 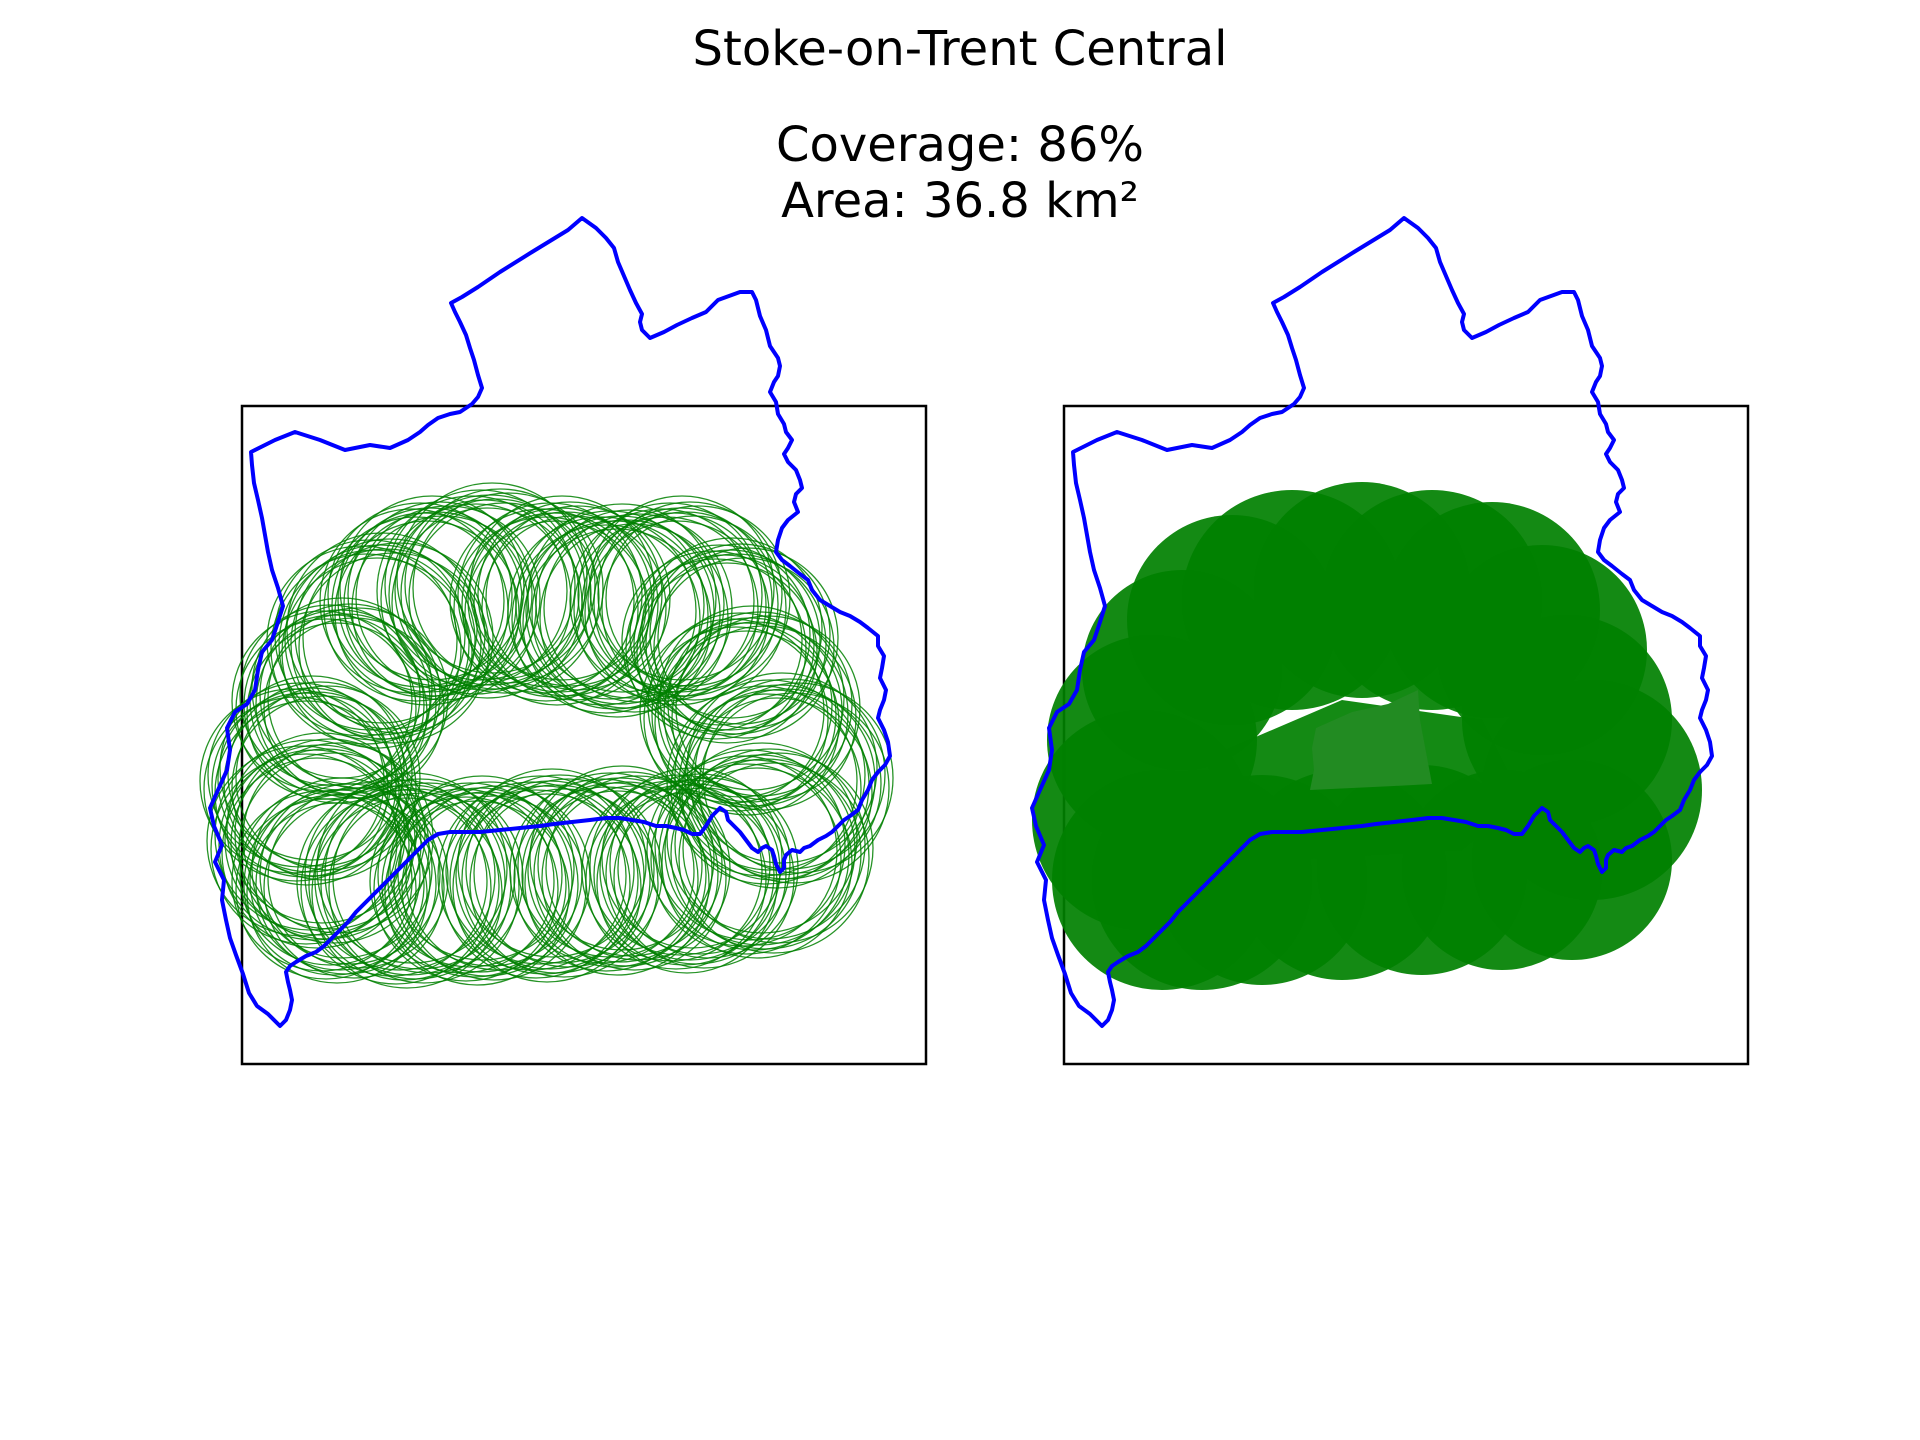 What do you see at coordinates (960, 201) in the screenshot?
I see `area-label: Area: 36.8 km²` at bounding box center [960, 201].